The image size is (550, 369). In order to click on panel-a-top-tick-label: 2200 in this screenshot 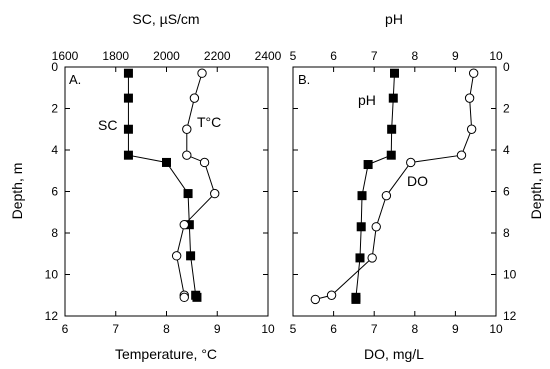, I will do `click(217, 56)`.